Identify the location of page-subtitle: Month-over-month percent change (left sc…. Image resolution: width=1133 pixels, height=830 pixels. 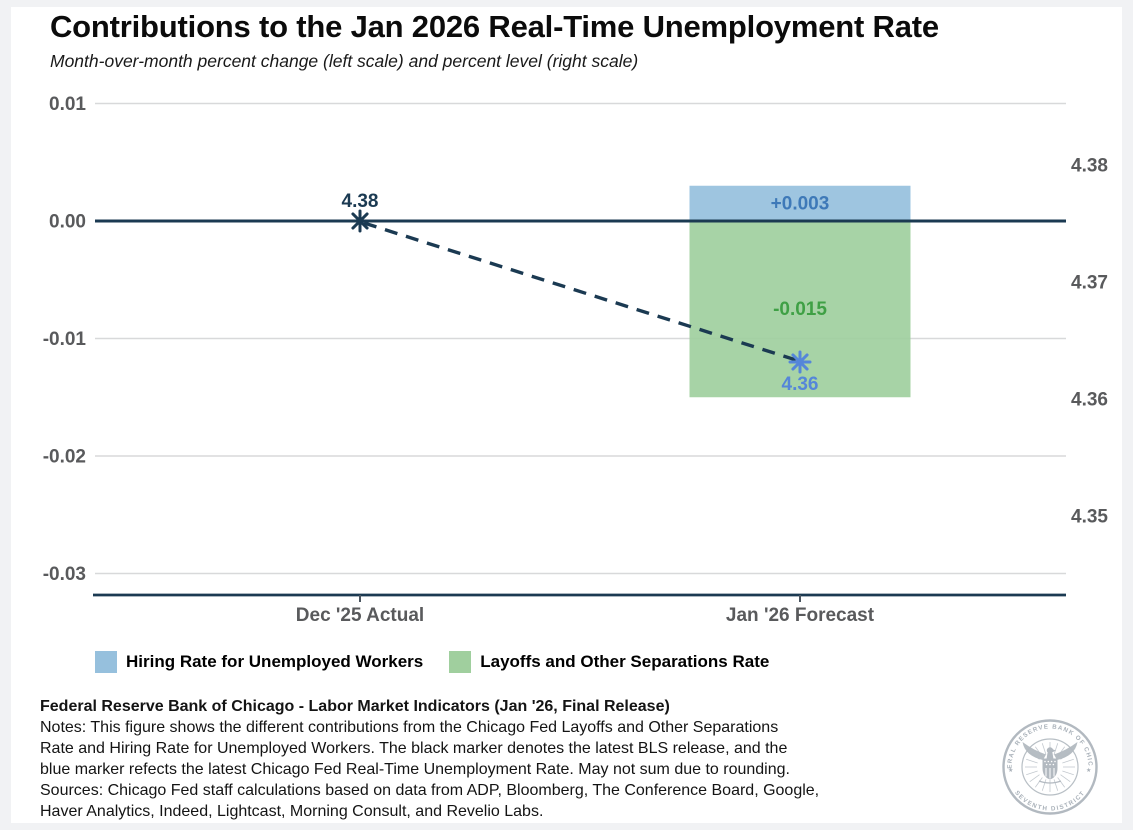
(344, 61).